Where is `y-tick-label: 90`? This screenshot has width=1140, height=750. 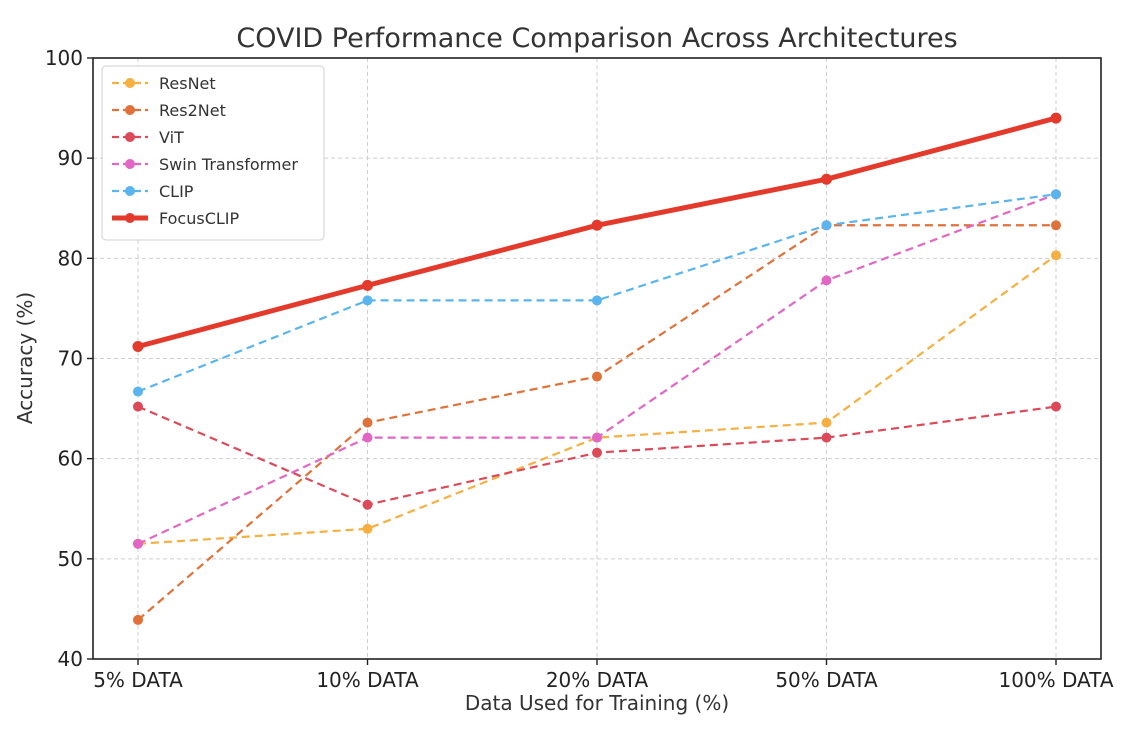 y-tick-label: 90 is located at coordinates (70, 158).